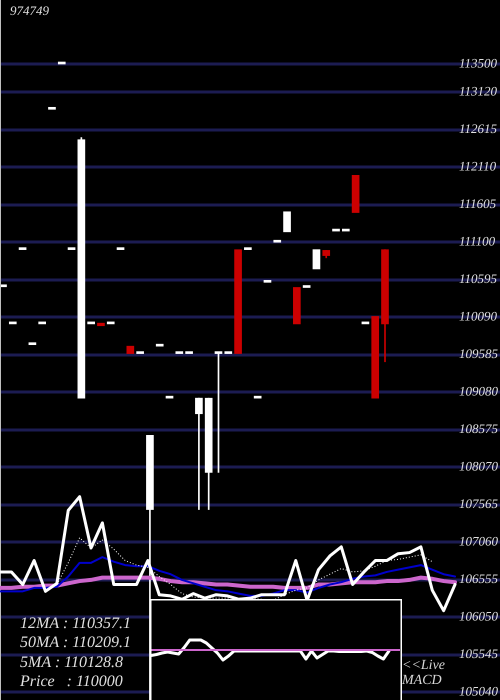  What do you see at coordinates (478, 541) in the screenshot?
I see `y-tick-label: 107060` at bounding box center [478, 541].